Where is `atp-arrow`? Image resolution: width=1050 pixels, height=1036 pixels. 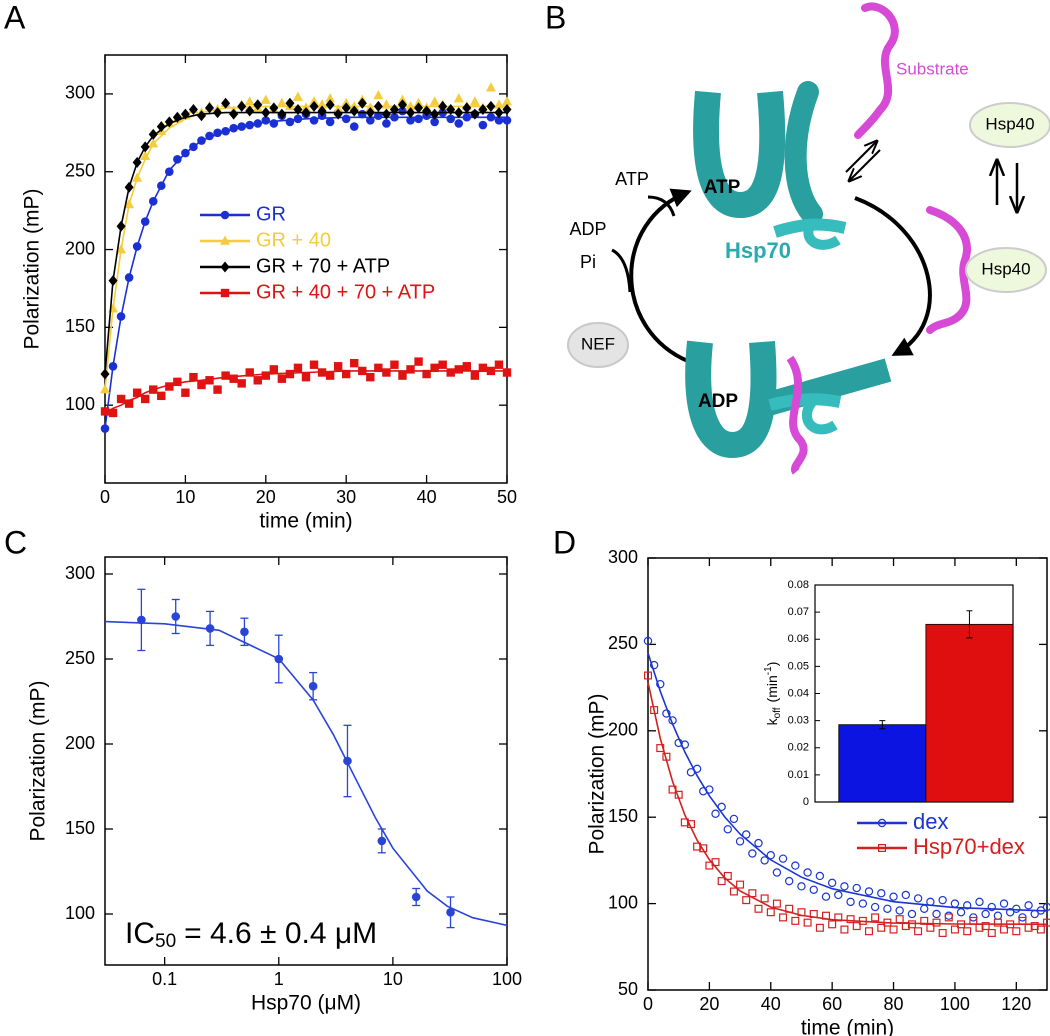
atp-arrow is located at coordinates (661, 206).